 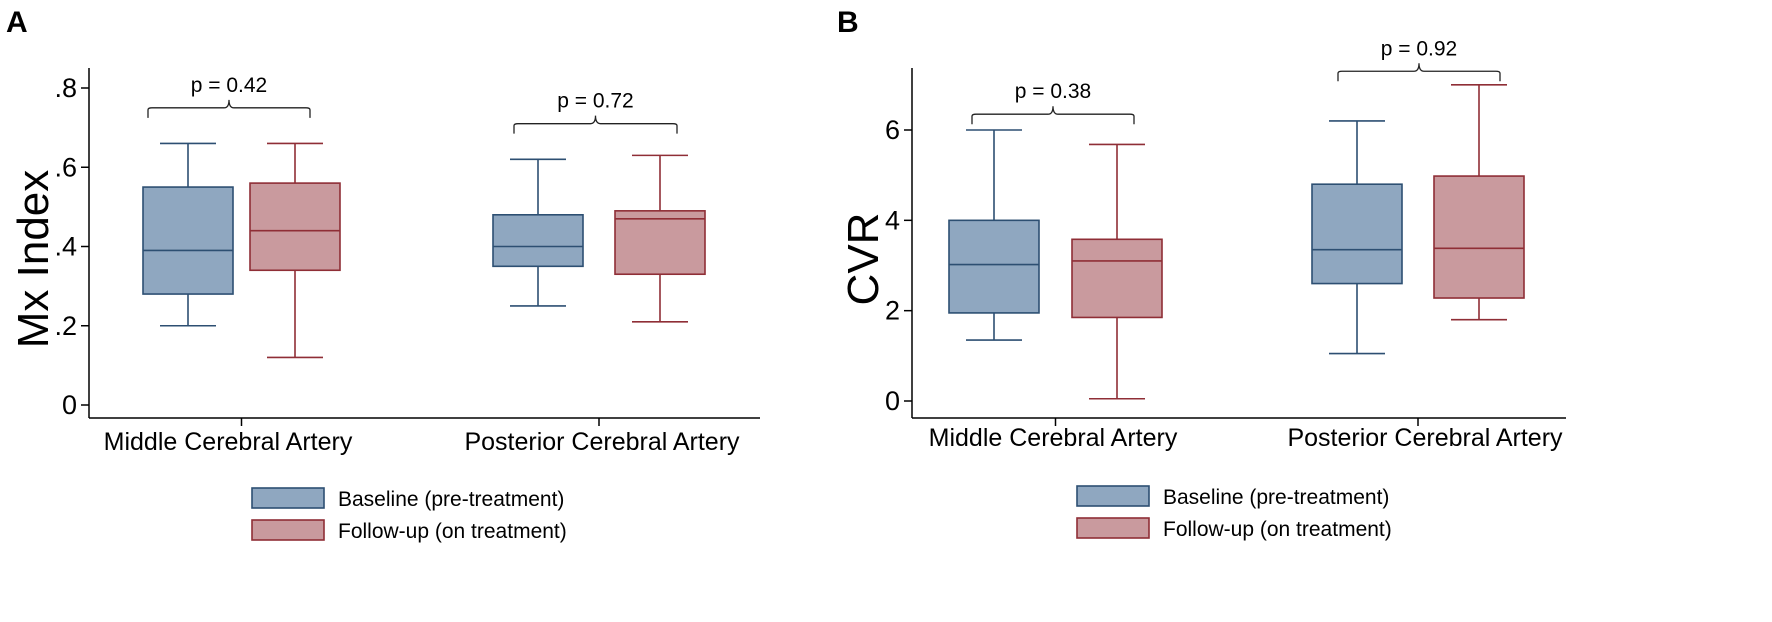 I want to click on y-tick-label: .4, so click(x=65, y=247).